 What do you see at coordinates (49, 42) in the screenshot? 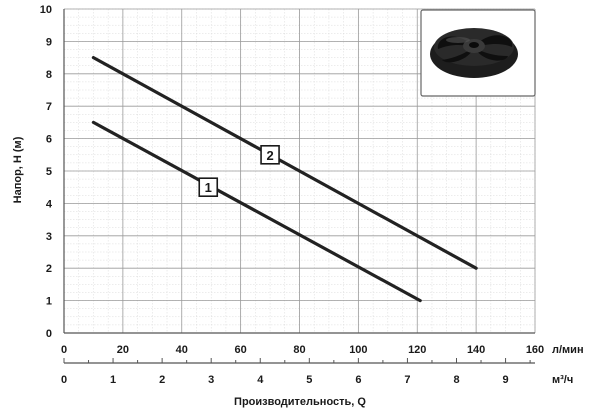
I see `y-tick-label: 9` at bounding box center [49, 42].